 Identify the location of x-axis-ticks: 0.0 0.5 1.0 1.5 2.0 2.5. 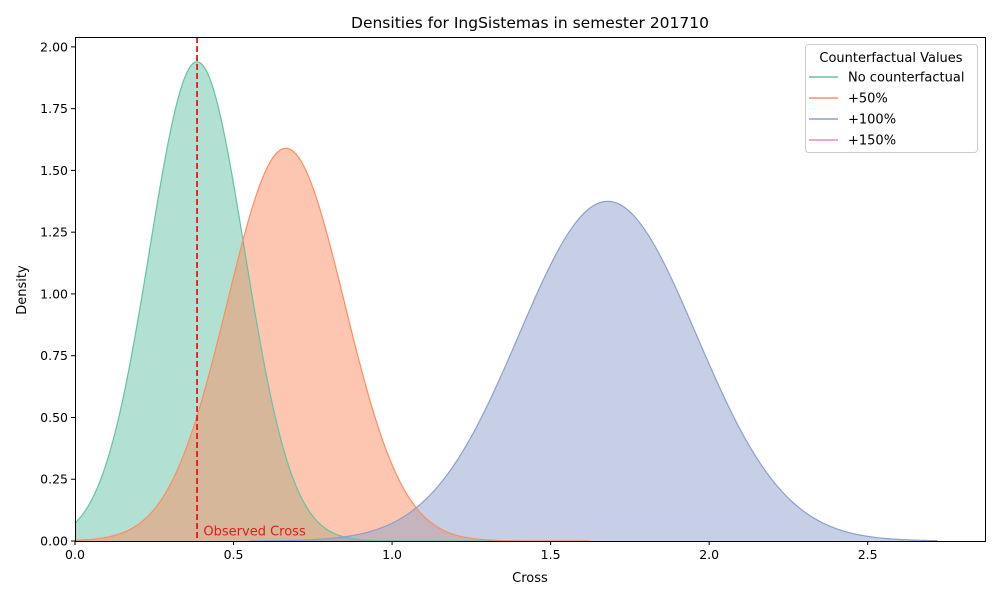
(471, 551).